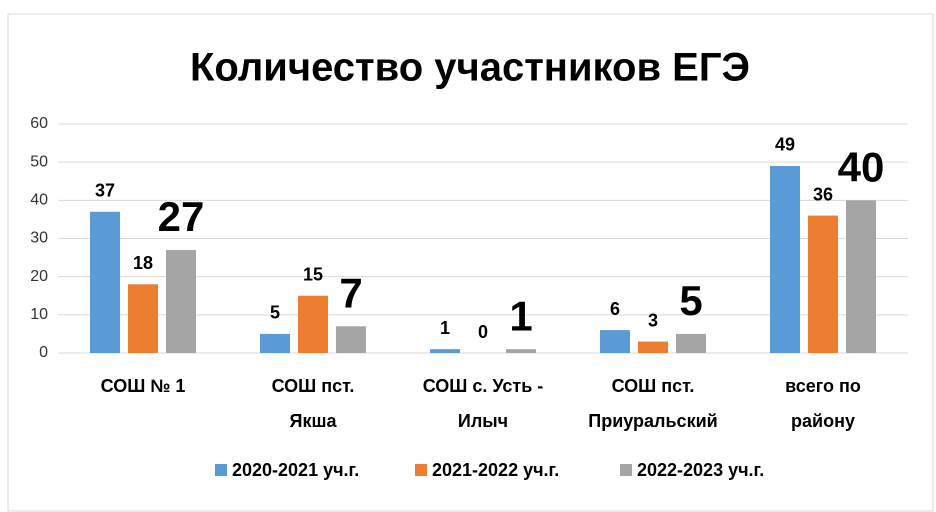 This screenshot has width=936, height=512. What do you see at coordinates (39, 276) in the screenshot?
I see `y-tick-label: 20` at bounding box center [39, 276].